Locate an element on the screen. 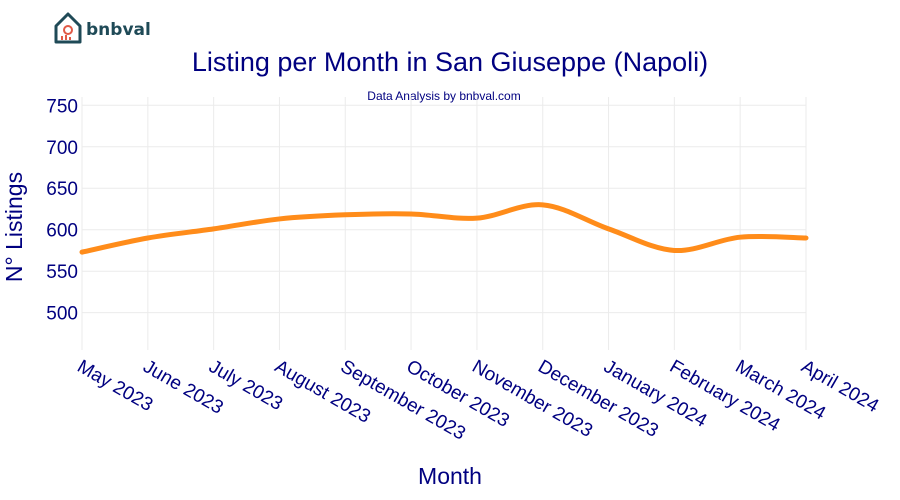  y-axis-ticks: 500 550 600 650 700 750 is located at coordinates (62, 210).